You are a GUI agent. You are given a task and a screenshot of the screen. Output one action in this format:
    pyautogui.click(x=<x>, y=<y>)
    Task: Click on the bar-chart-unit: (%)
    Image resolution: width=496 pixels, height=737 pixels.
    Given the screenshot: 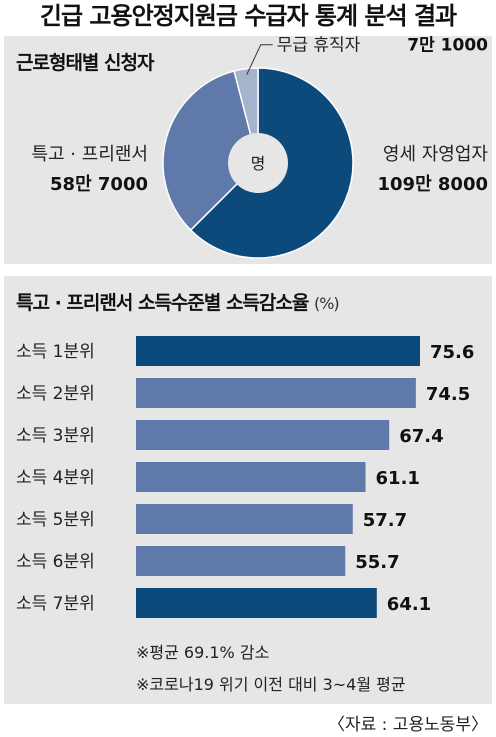 What is the action you would take?
    pyautogui.click(x=326, y=303)
    